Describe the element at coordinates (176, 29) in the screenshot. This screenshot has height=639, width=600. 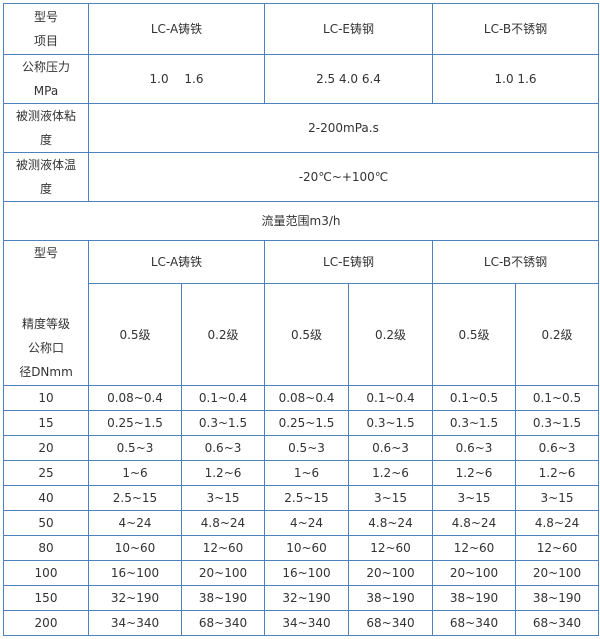
I see `model-header: LC-A铸铁` at that location.